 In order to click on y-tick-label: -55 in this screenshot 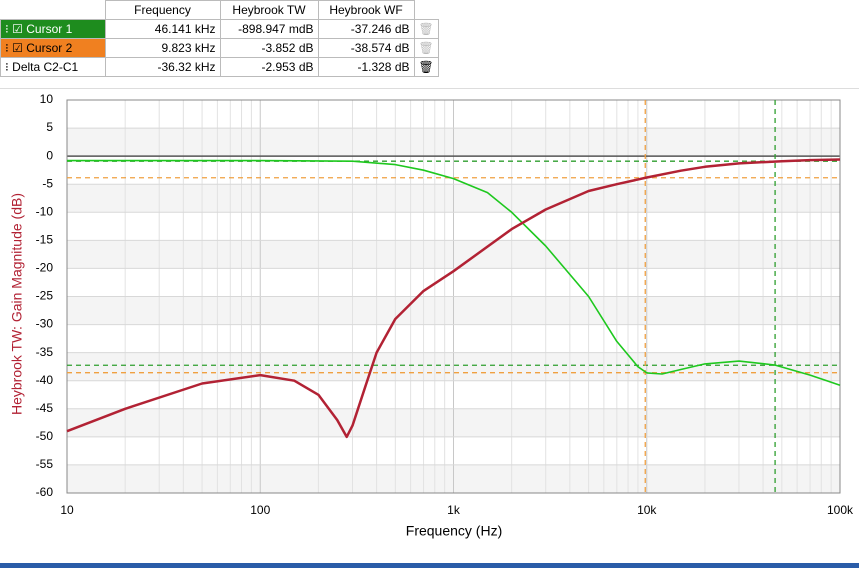, I will do `click(45, 464)`.